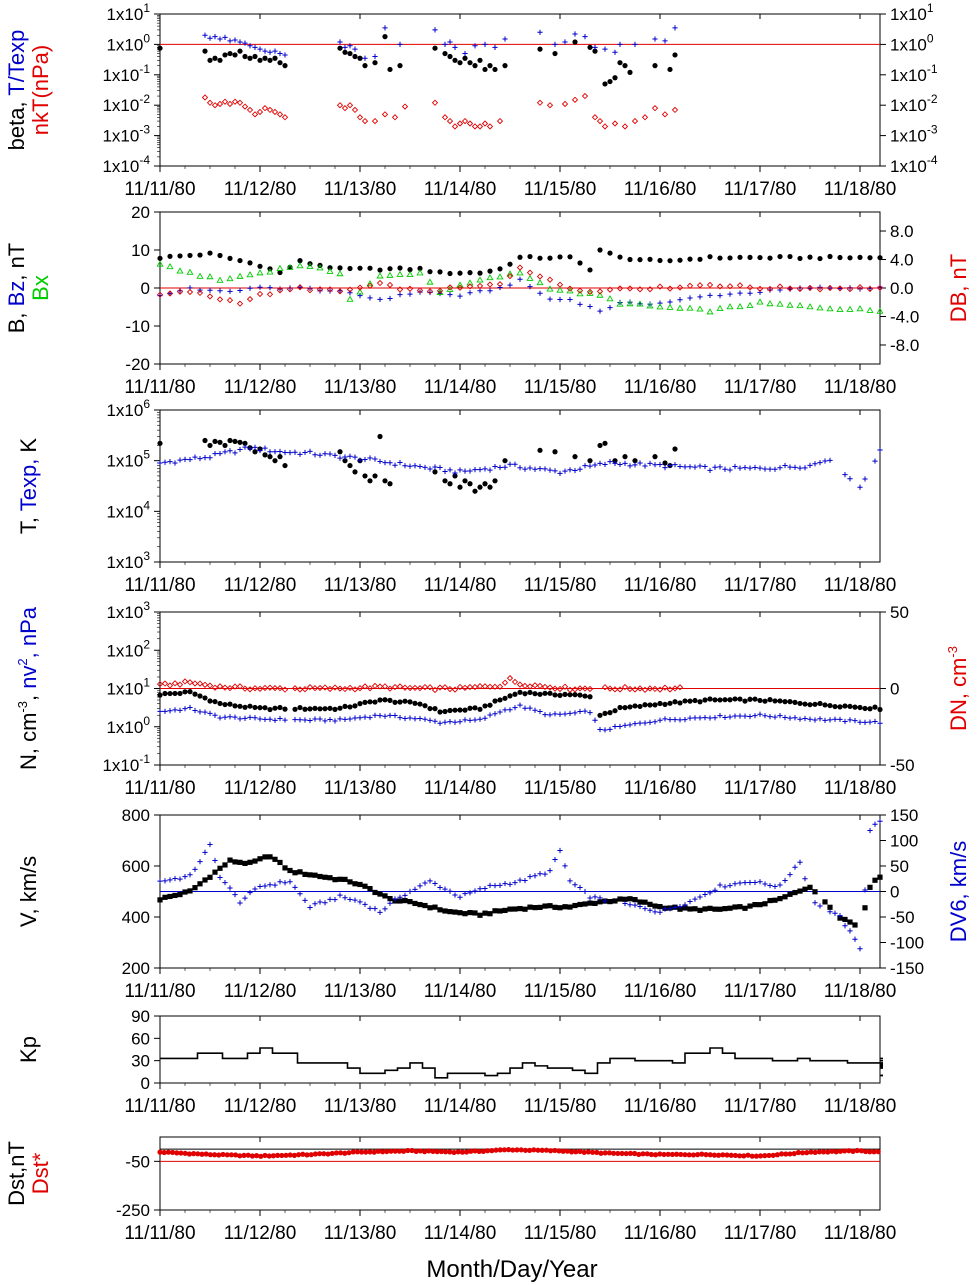 This screenshot has width=977, height=1285. Describe the element at coordinates (902, 917) in the screenshot. I see `velocity-right-tick-label: -50` at that location.